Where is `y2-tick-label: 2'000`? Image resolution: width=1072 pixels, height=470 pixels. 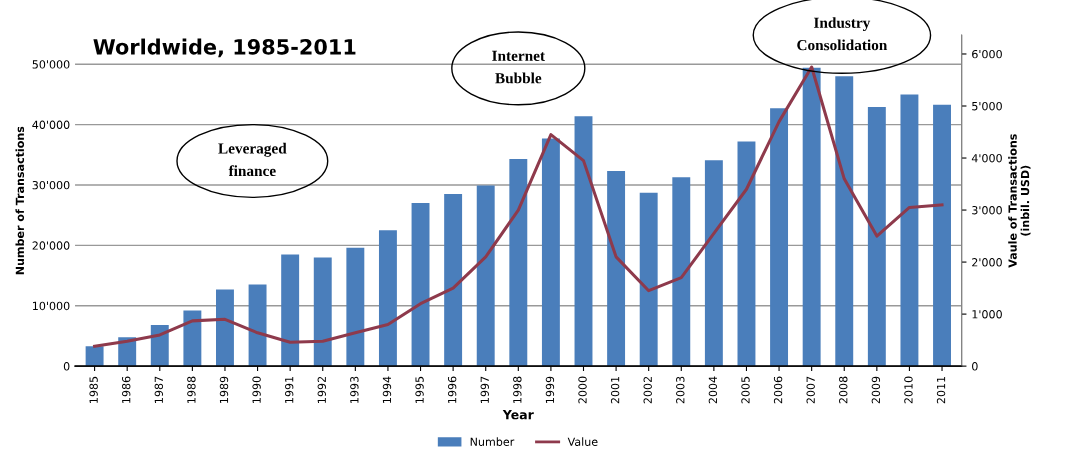
y2-tick-label: 2'000 is located at coordinates (987, 262).